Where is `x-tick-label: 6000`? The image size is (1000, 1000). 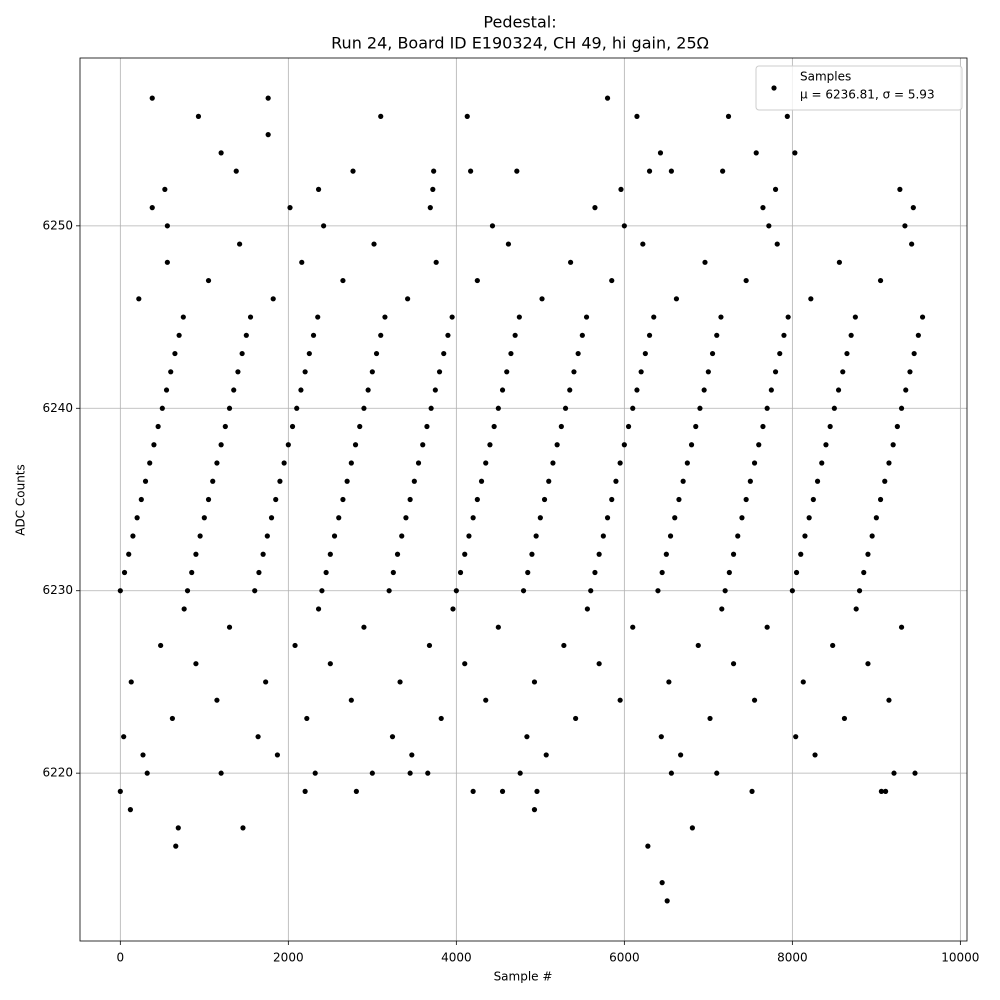
x-tick-label: 6000 is located at coordinates (624, 958).